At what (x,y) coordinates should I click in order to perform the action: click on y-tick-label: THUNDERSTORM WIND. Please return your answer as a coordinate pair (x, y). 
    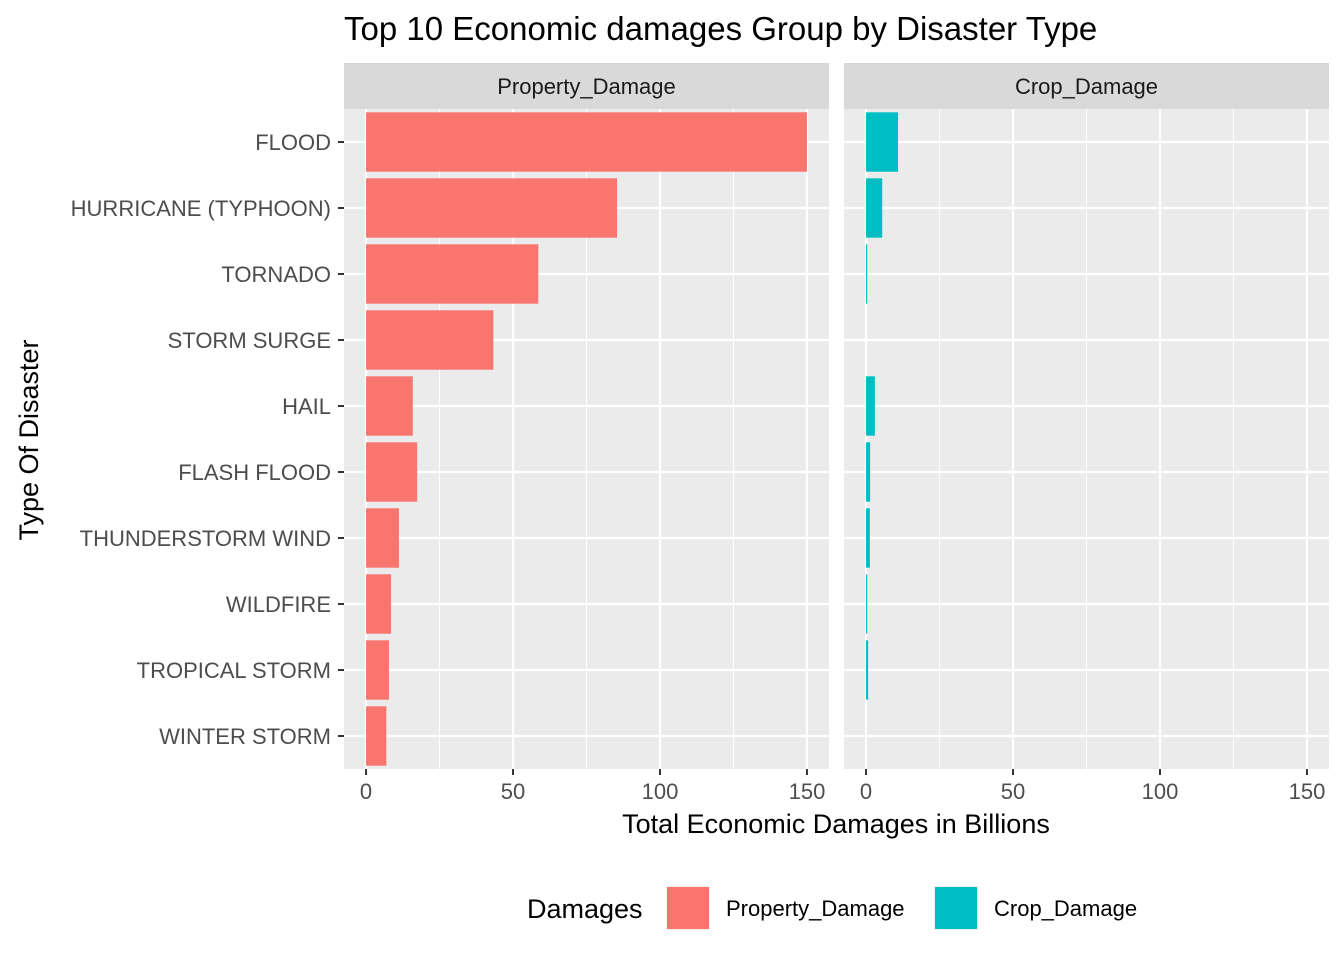
    Looking at the image, I should click on (205, 538).